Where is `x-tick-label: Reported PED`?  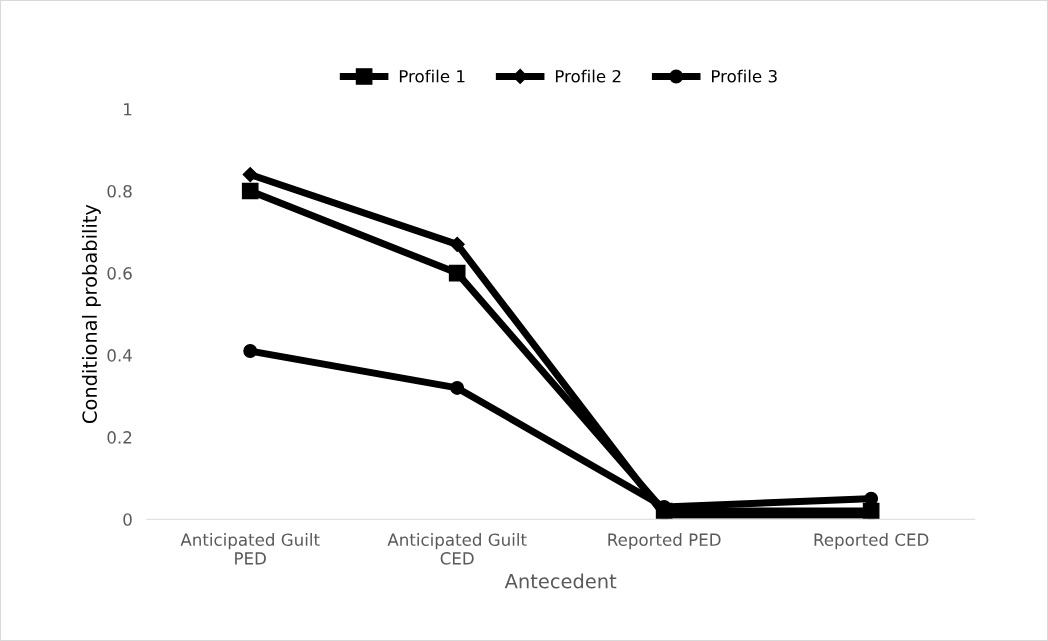
x-tick-label: Reported PED is located at coordinates (664, 541).